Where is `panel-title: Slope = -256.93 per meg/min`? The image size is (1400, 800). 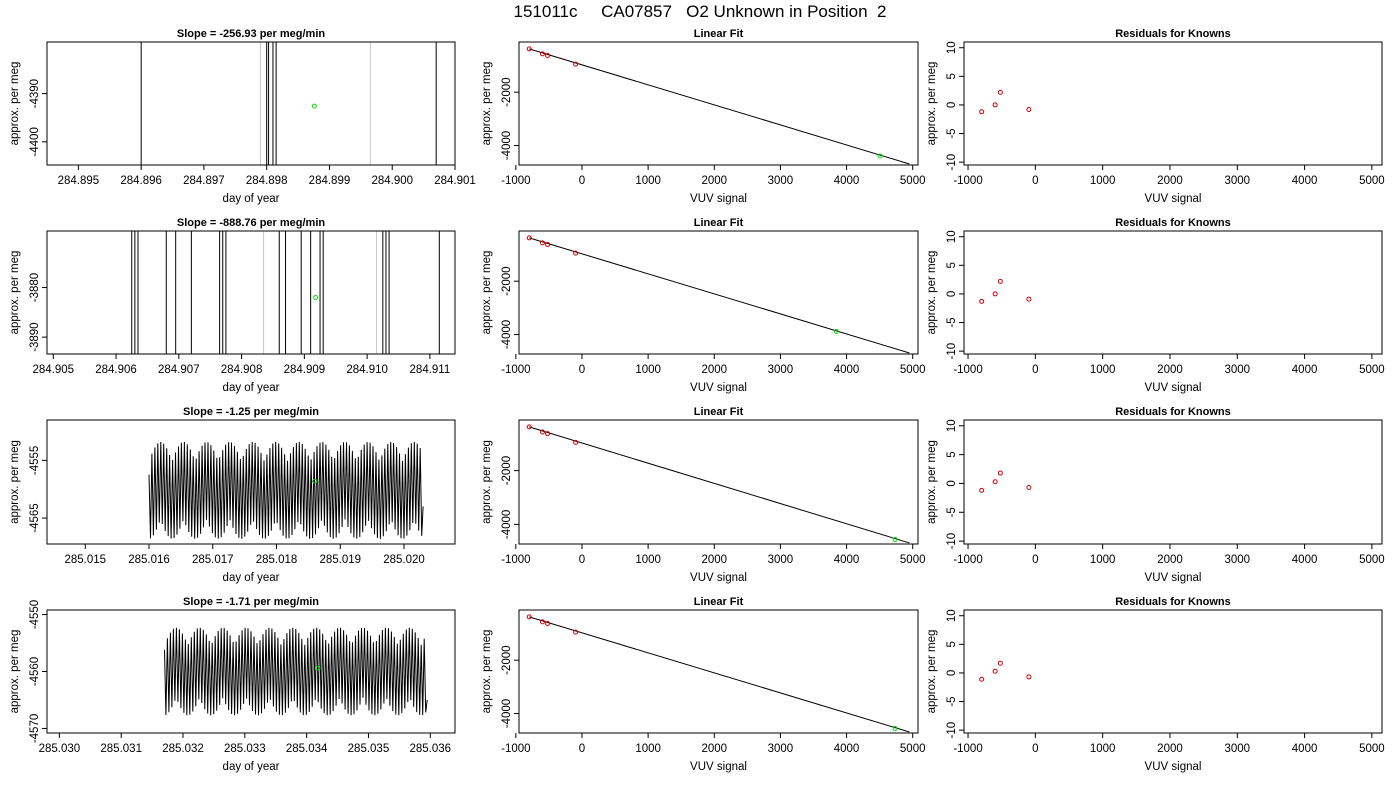 panel-title: Slope = -256.93 per meg/min is located at coordinates (251, 34).